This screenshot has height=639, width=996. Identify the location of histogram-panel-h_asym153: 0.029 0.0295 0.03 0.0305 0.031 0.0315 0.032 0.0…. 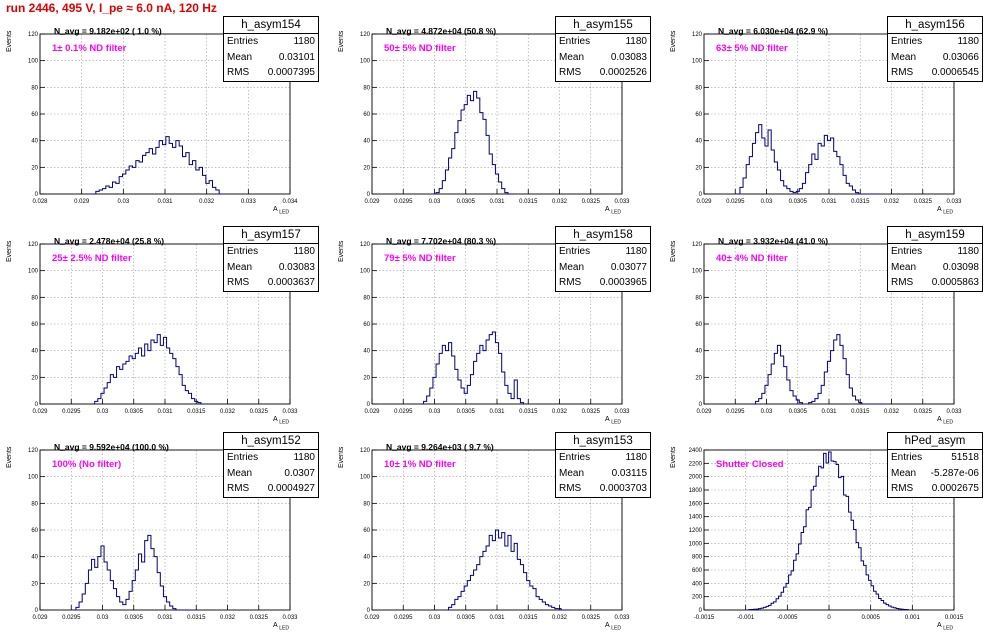
(498, 535).